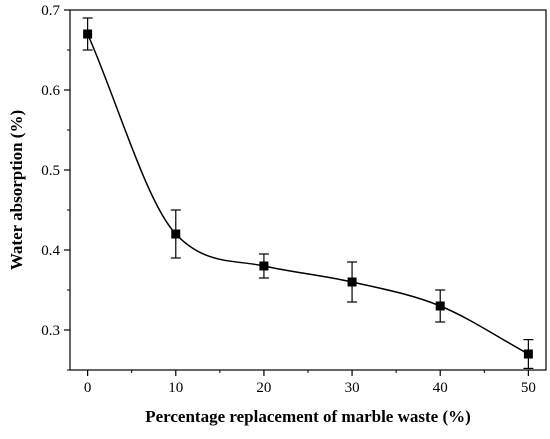  What do you see at coordinates (55, 187) in the screenshot?
I see `y-axis: 0.3 0.4 0.5 0.6 0.7` at bounding box center [55, 187].